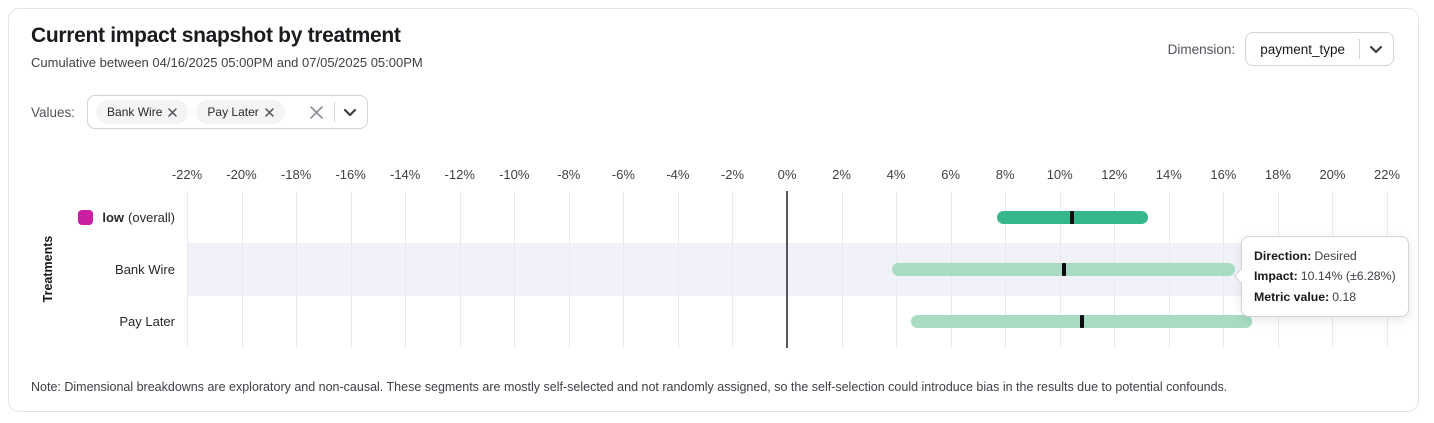  Describe the element at coordinates (1082, 322) in the screenshot. I see `impact-point-marker-pay-later` at that location.